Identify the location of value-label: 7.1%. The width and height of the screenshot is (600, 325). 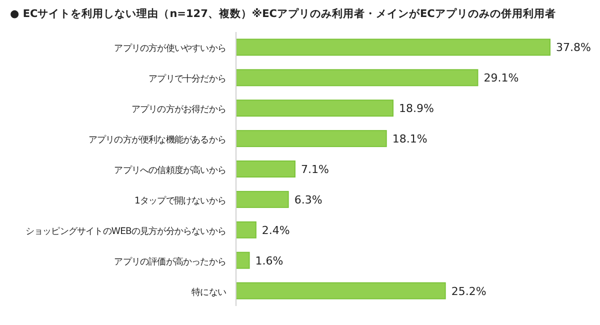
(314, 169).